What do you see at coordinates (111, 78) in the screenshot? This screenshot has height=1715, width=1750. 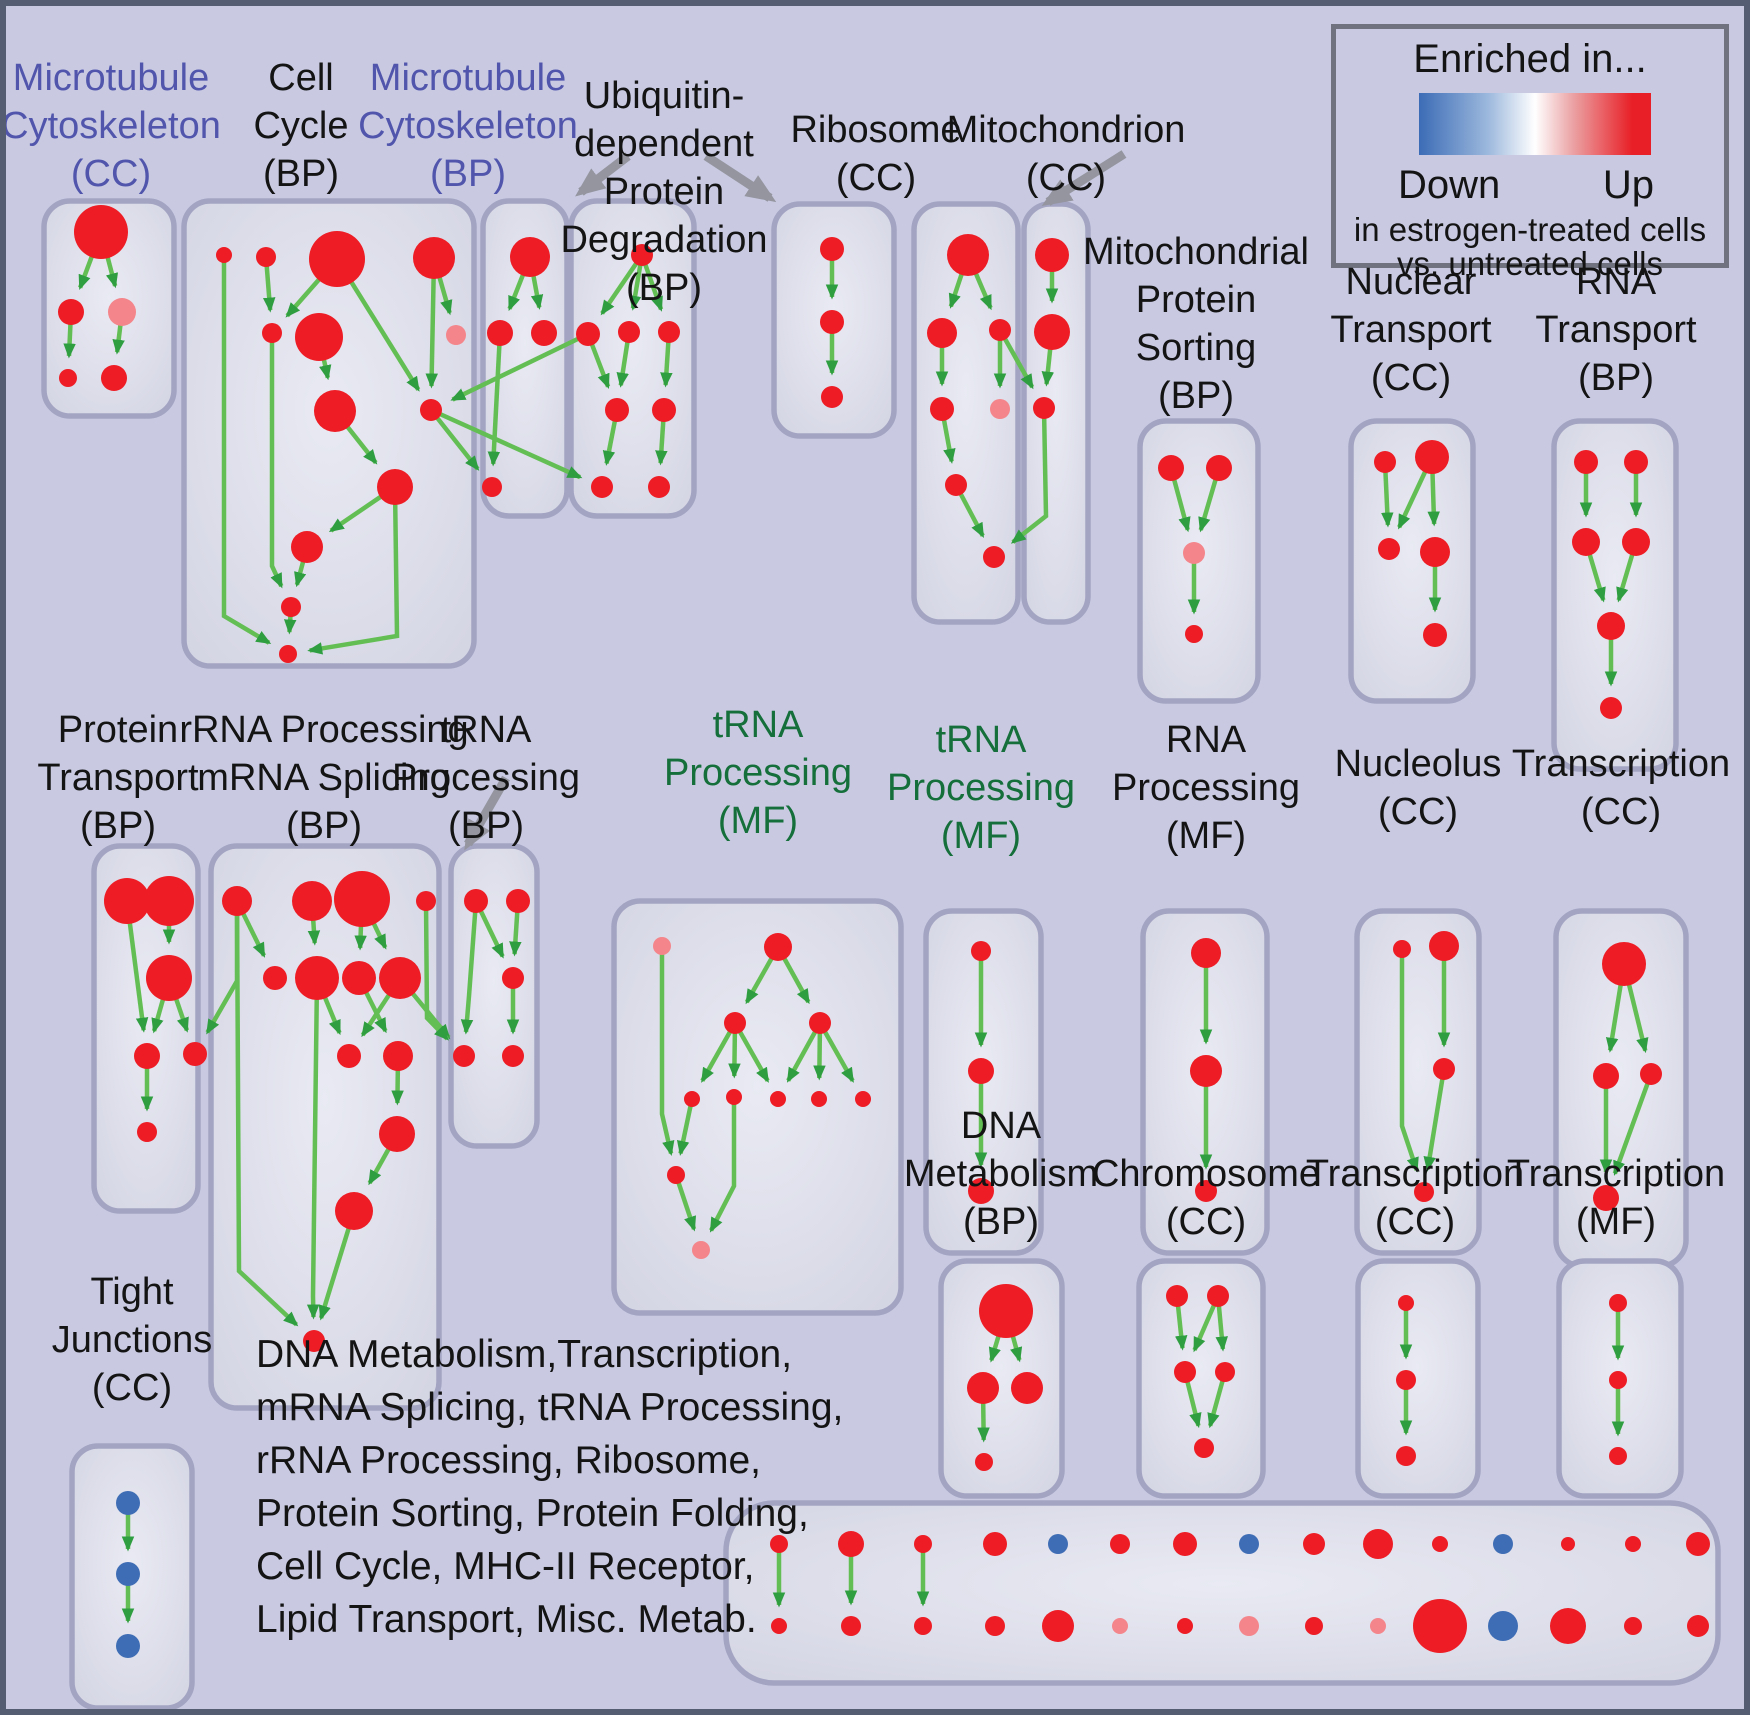 I see `cluster-label-line: Microtubule` at bounding box center [111, 78].